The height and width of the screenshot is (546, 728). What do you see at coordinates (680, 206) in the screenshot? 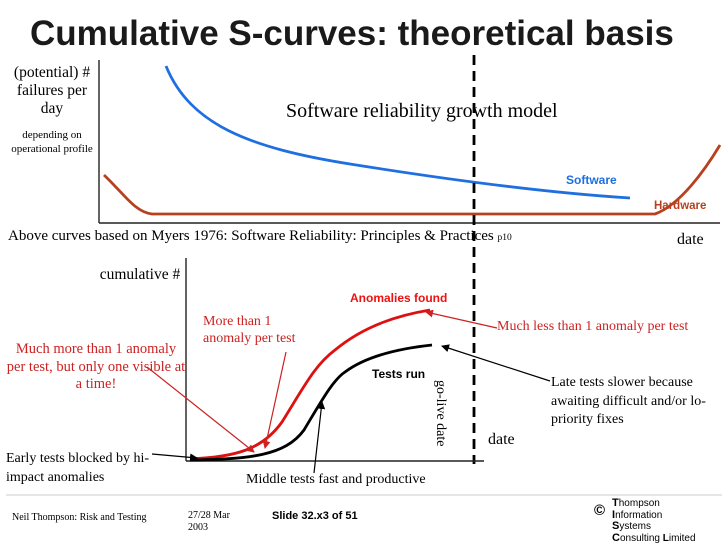
I see `hardware-series-label: Hardware` at bounding box center [680, 206].